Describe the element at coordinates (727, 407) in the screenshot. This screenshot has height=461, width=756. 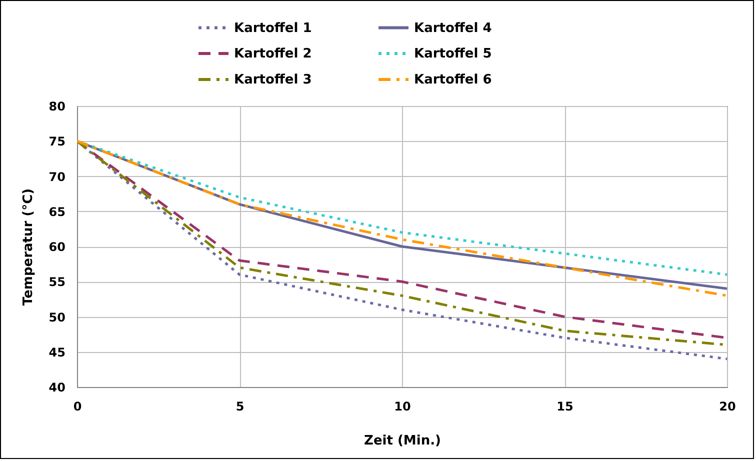
I see `x-tick-label: 20` at that location.